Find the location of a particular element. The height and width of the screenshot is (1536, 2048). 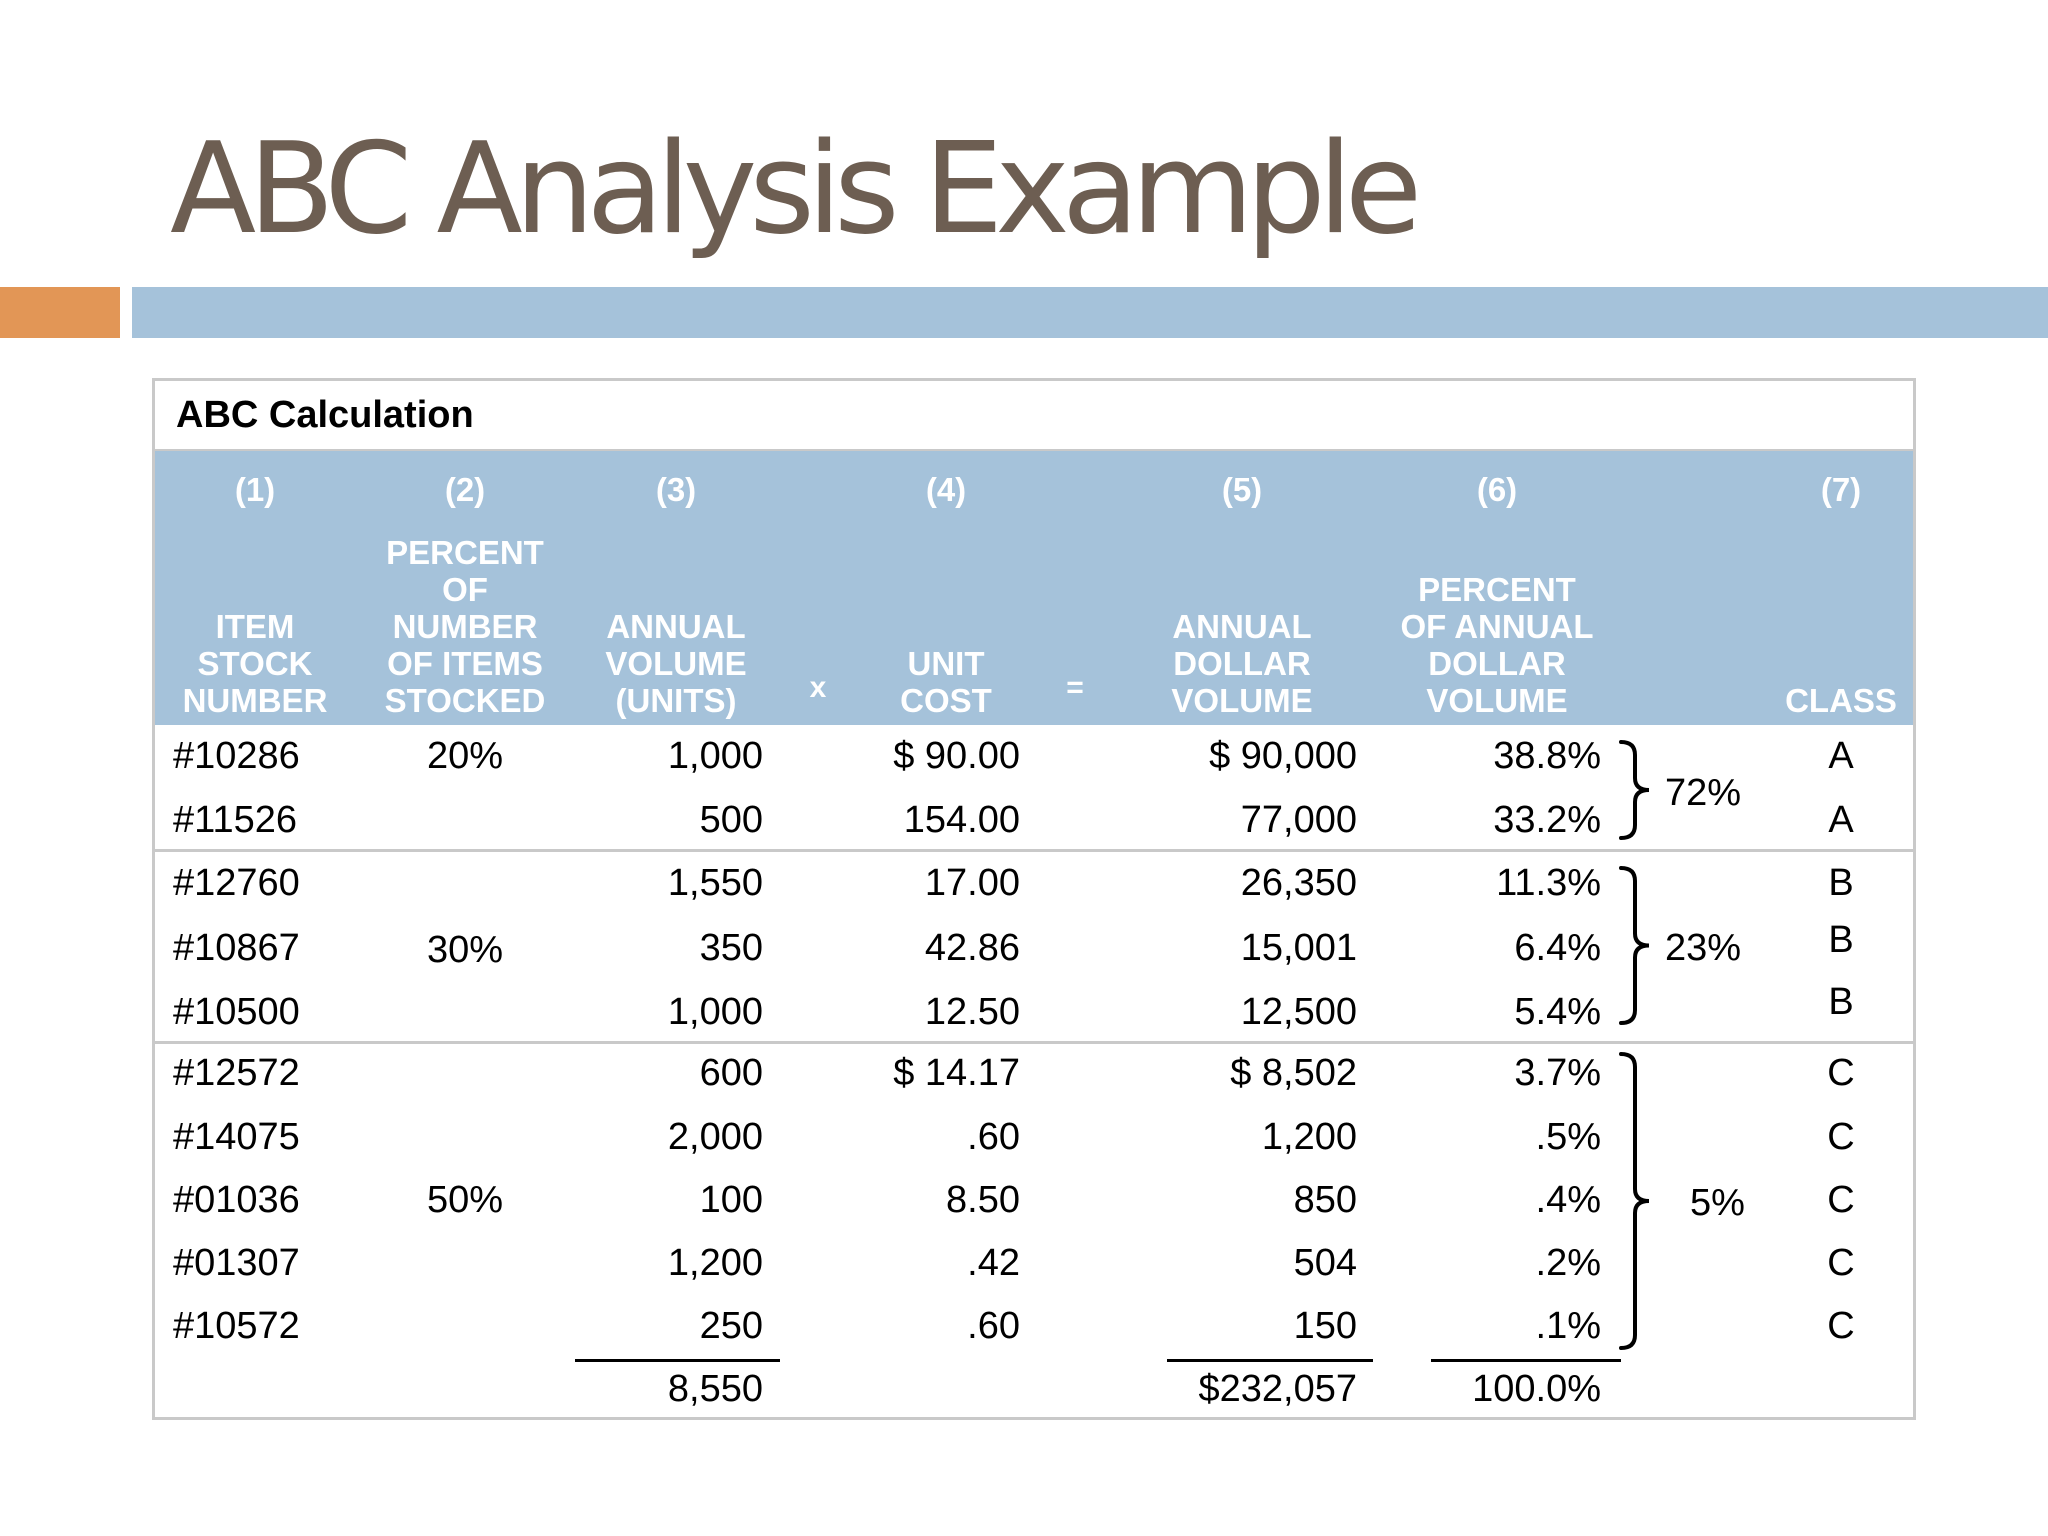

column-label: ITEM STOCK NUMBER is located at coordinates (255, 663).